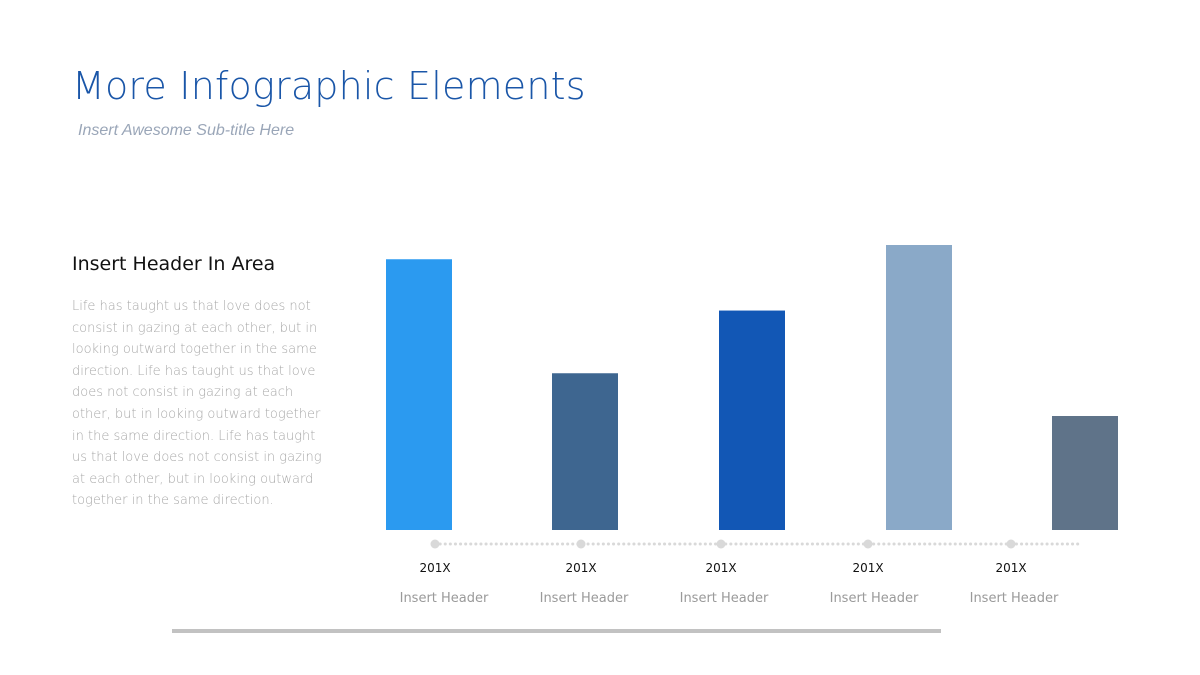 This screenshot has width=1200, height=675. What do you see at coordinates (329, 86) in the screenshot?
I see `page-title: More Infographic Elements` at bounding box center [329, 86].